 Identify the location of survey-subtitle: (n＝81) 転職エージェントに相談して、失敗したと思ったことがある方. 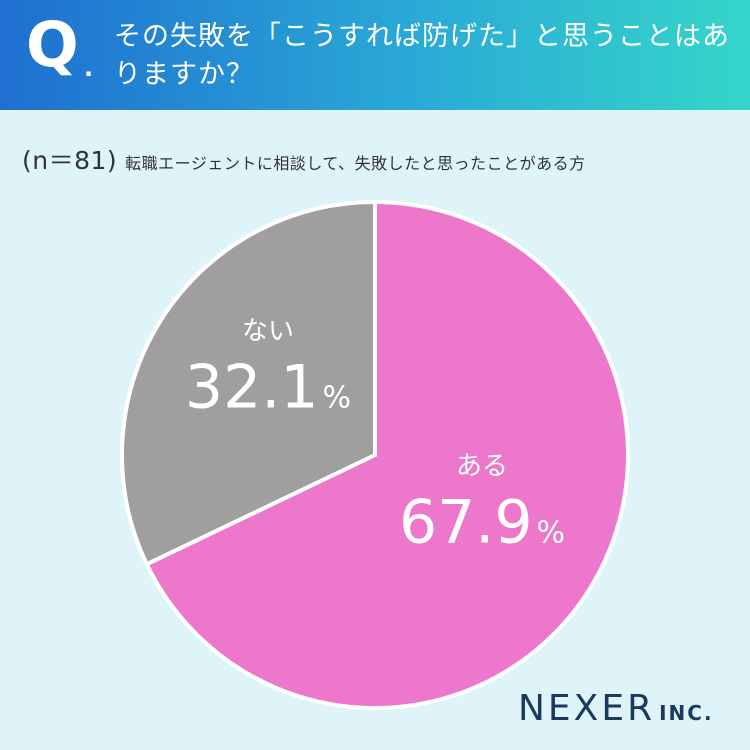
(304, 159).